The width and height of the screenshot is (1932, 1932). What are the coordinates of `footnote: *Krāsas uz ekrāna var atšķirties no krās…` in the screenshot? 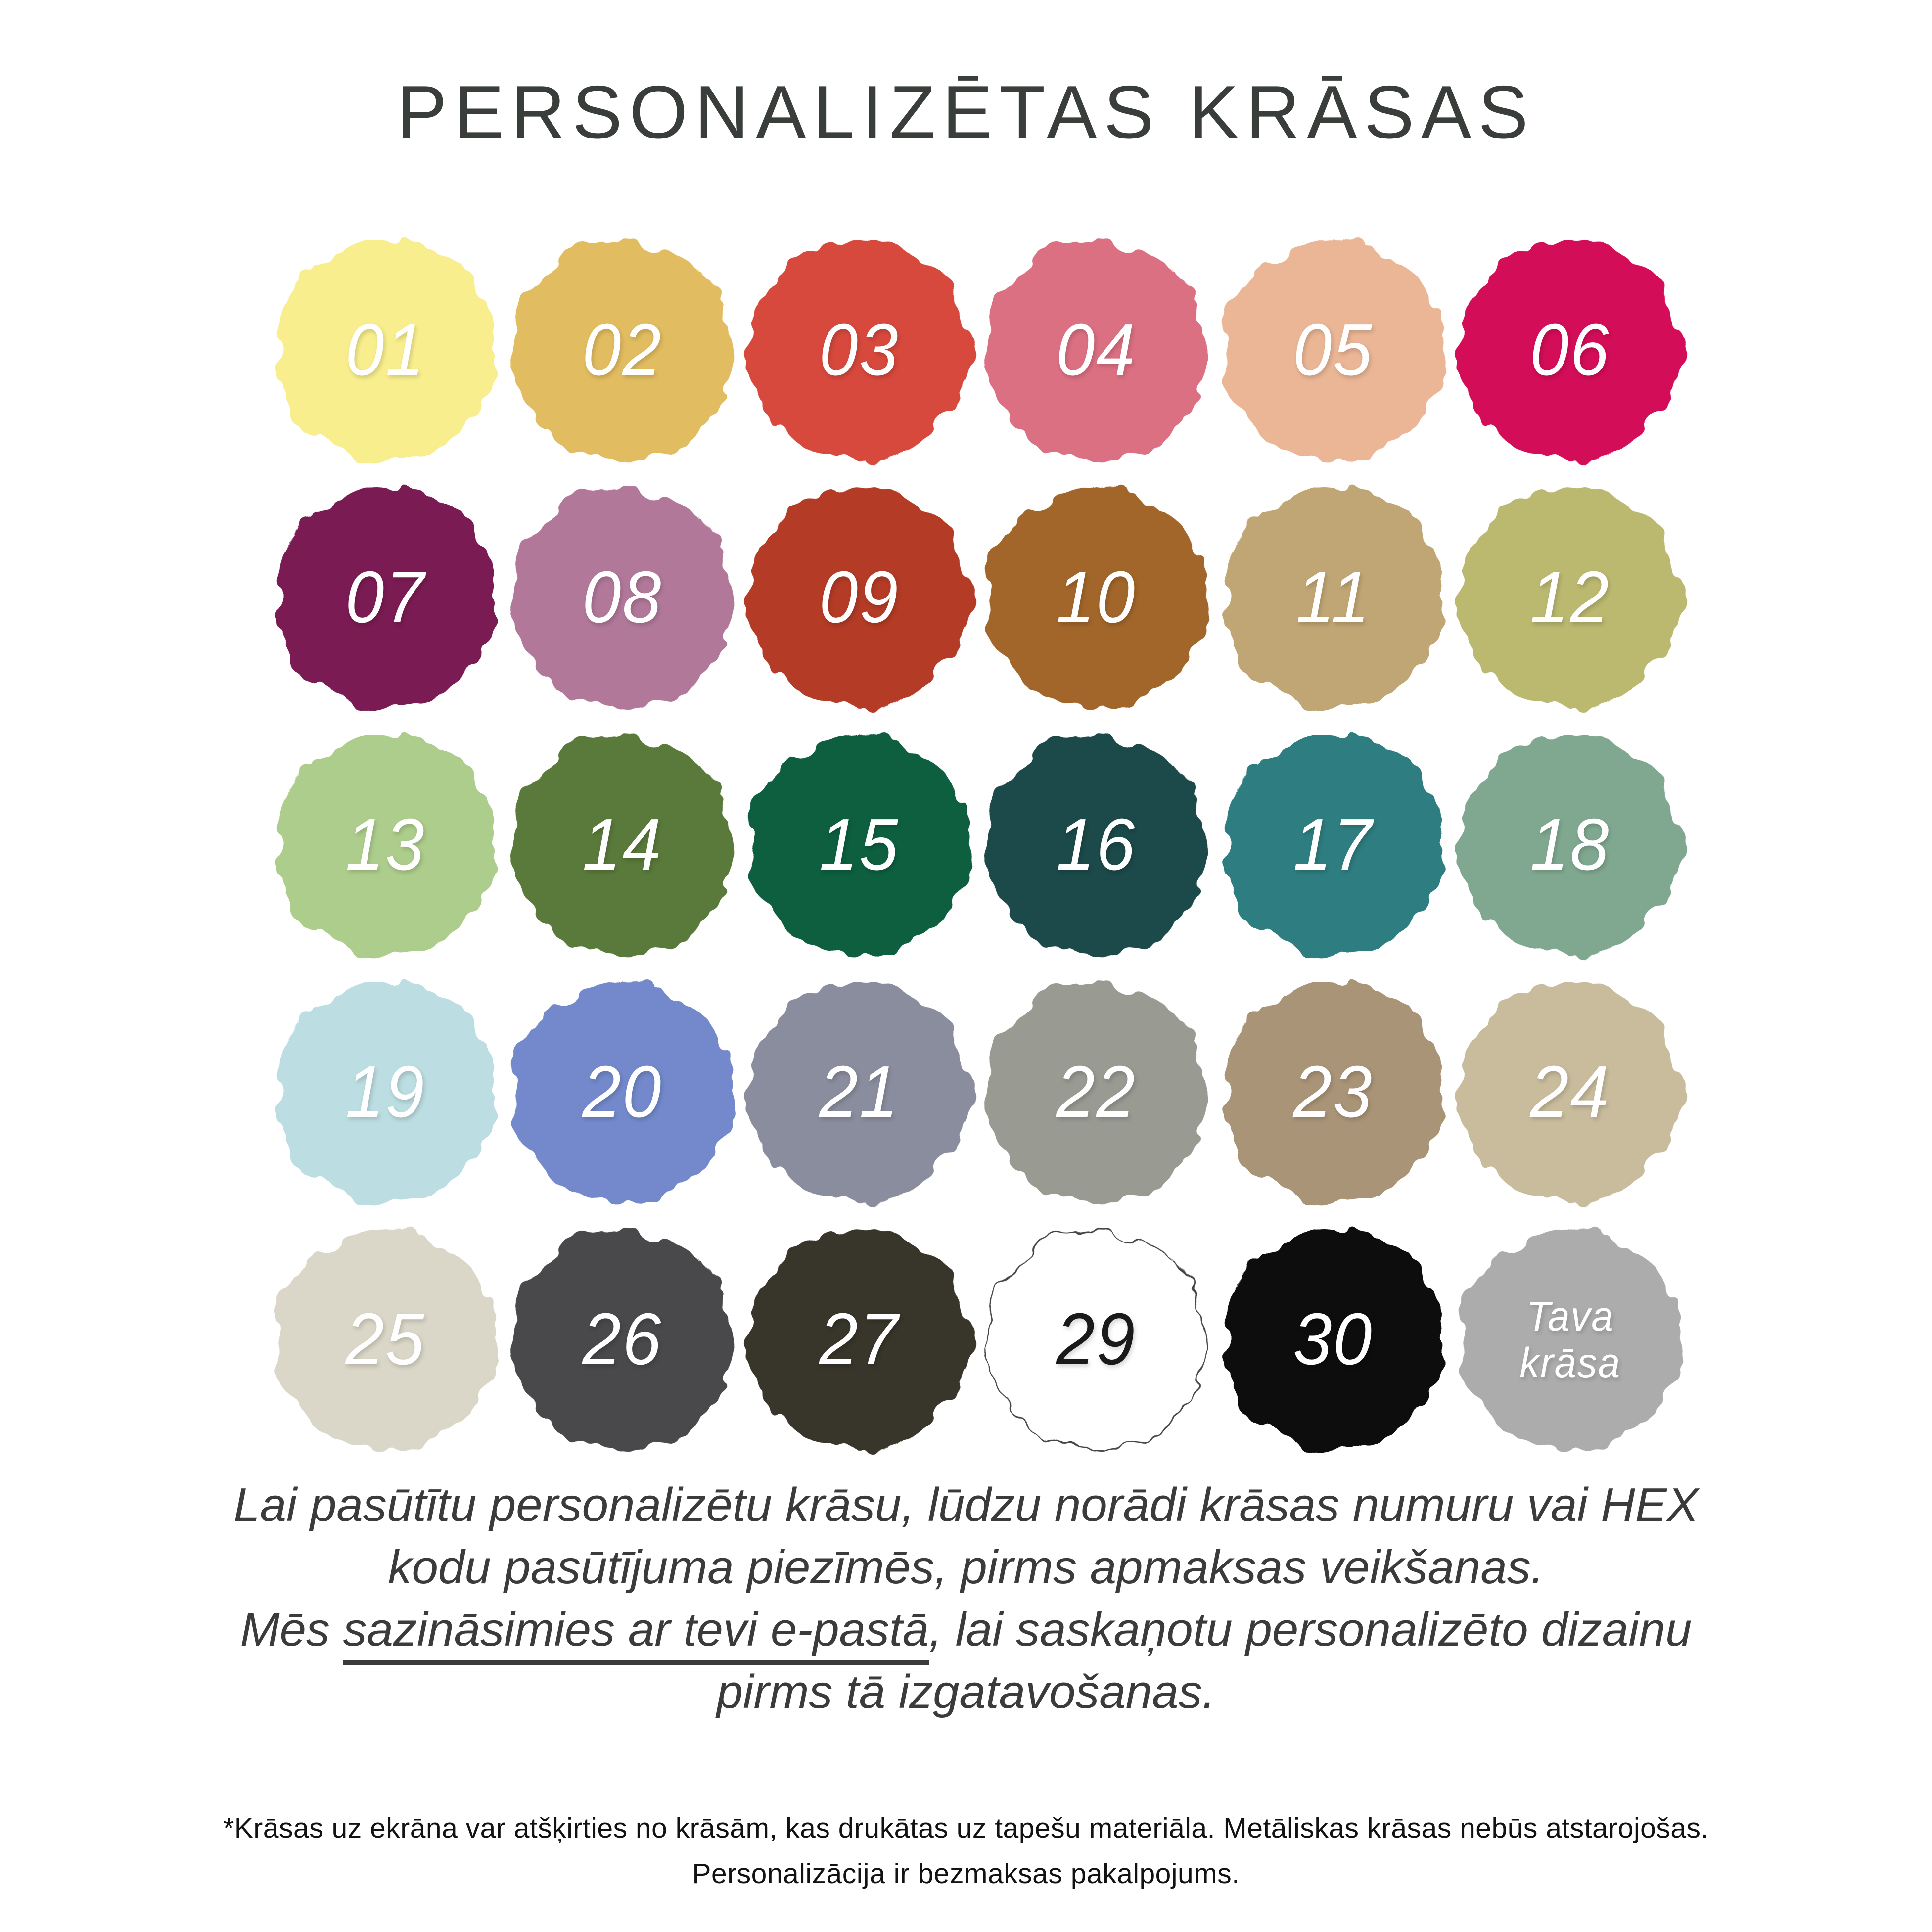 It's located at (966, 1851).